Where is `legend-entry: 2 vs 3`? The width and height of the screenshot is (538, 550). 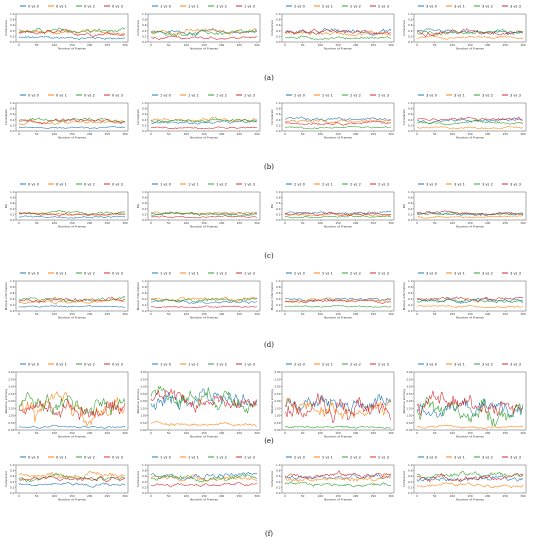
legend-entry: 2 vs 3 is located at coordinates (383, 6).